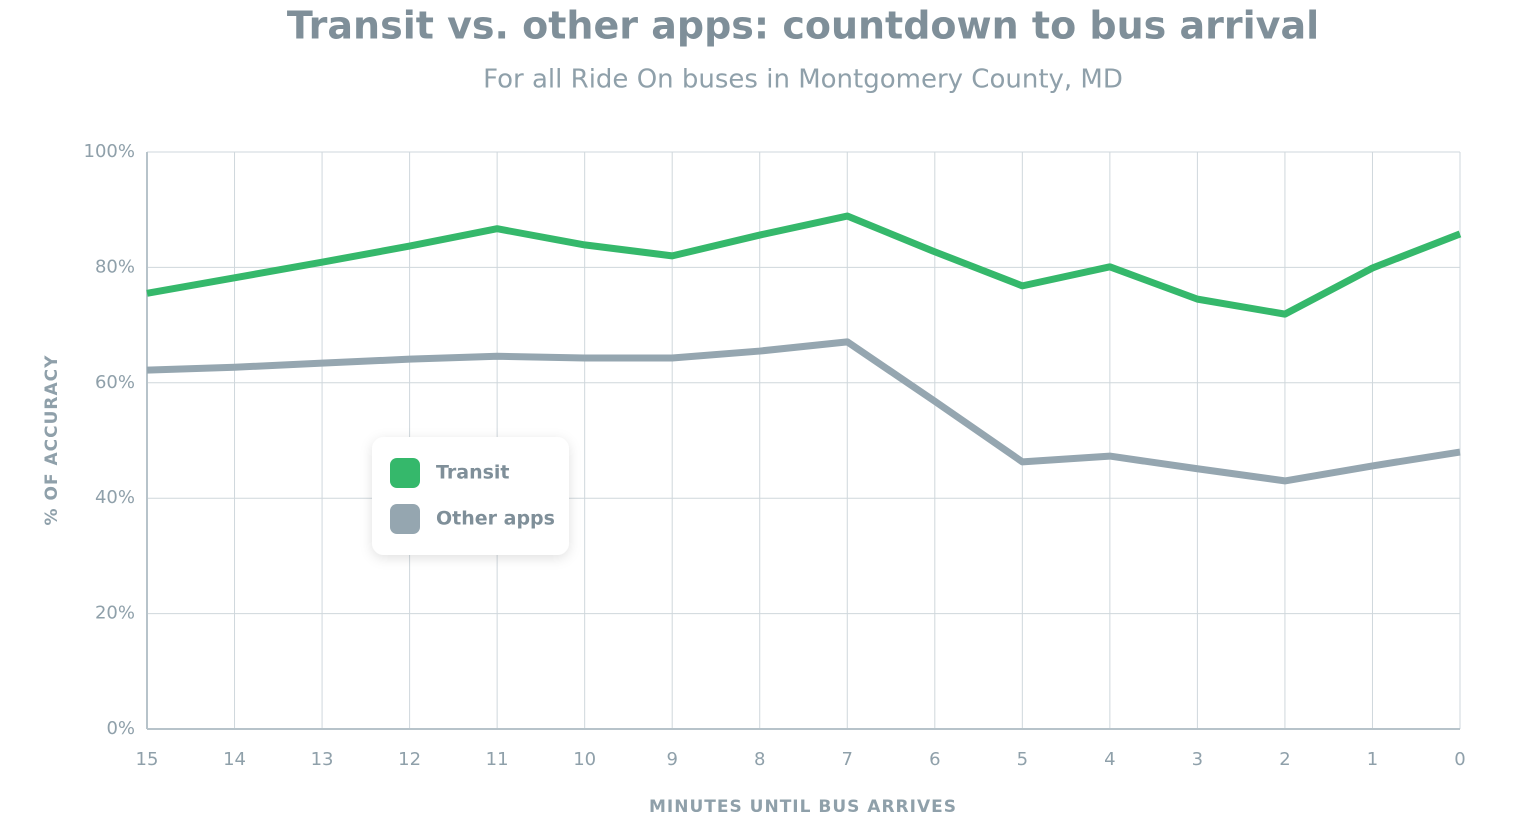 Image resolution: width=1536 pixels, height=819 pixels. What do you see at coordinates (671, 759) in the screenshot?
I see `x-tick-label: 9` at bounding box center [671, 759].